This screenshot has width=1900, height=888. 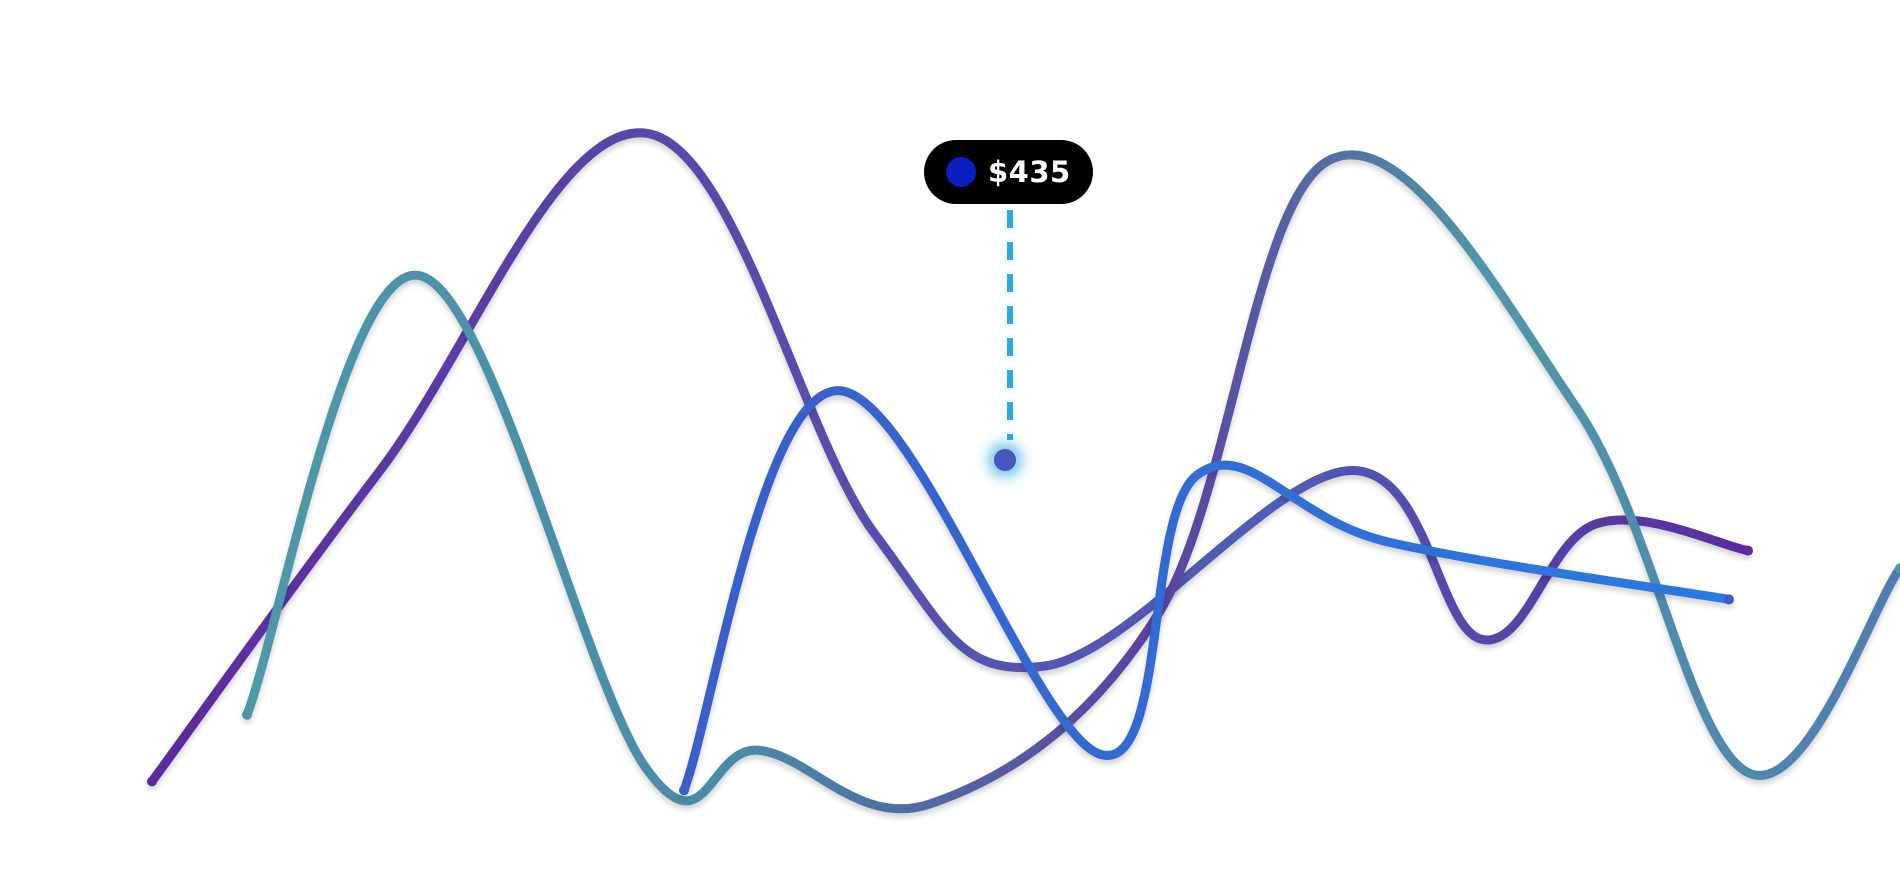 What do you see at coordinates (1005, 460) in the screenshot?
I see `focus-point` at bounding box center [1005, 460].